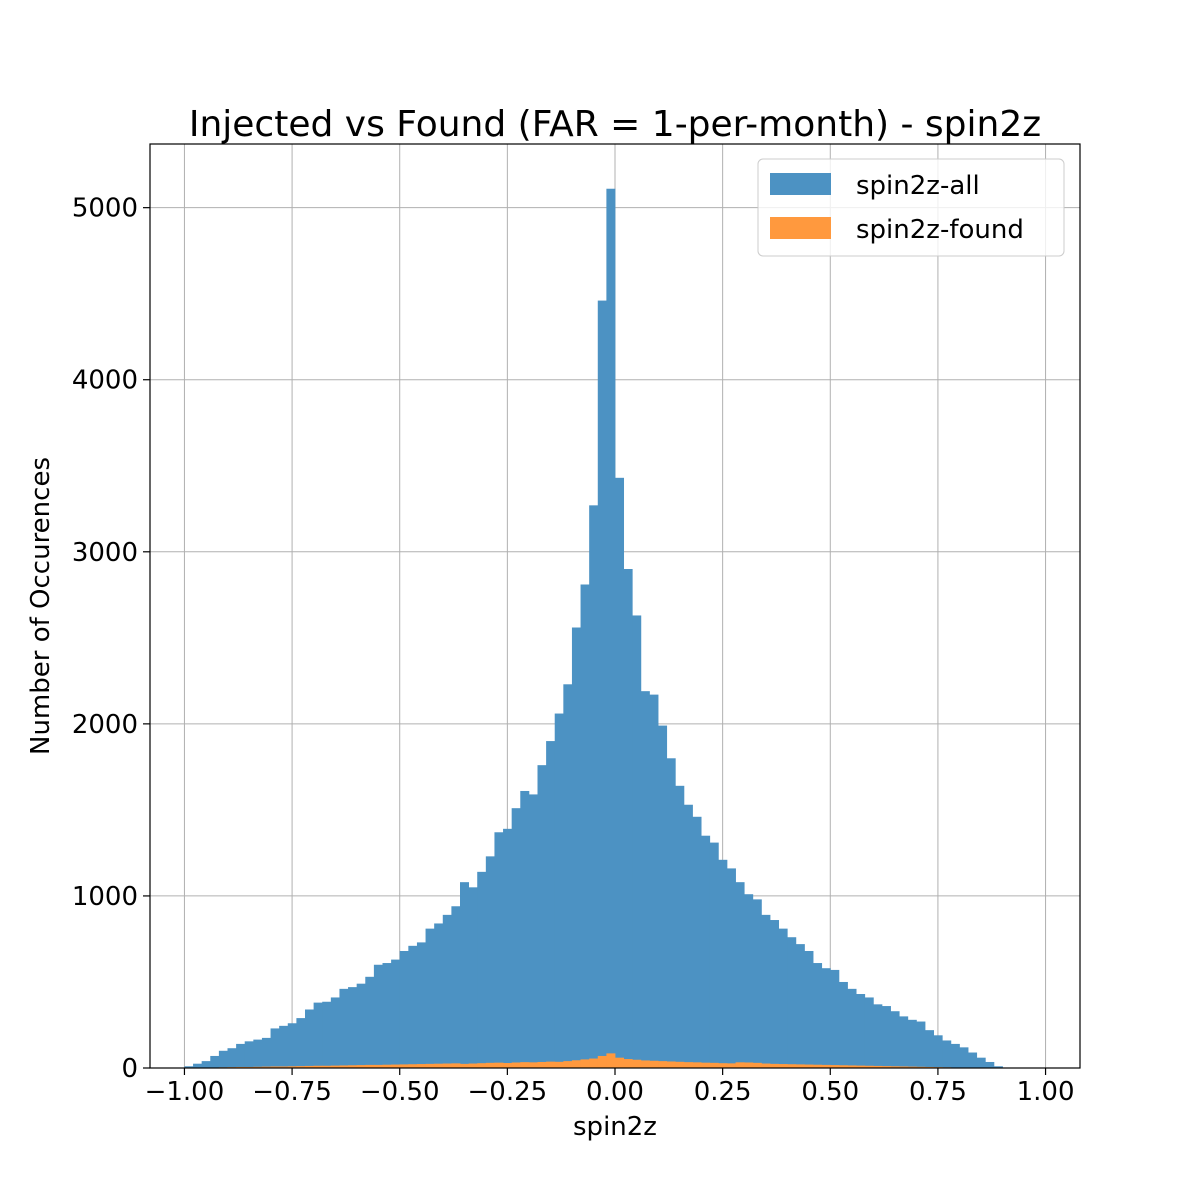 This screenshot has height=1200, width=1200. Describe the element at coordinates (129, 1069) in the screenshot. I see `y-tick-label: 0` at that location.